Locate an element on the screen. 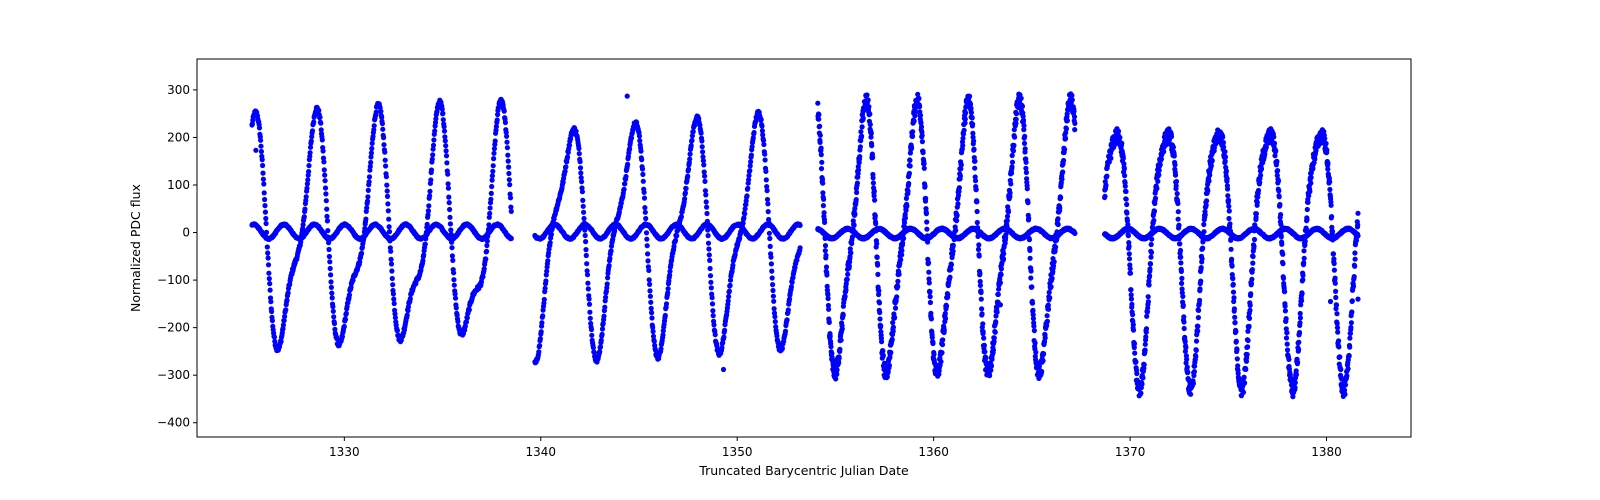 Image resolution: width=1600 pixels, height=500 pixels. y-tick-label: 200 is located at coordinates (178, 137).